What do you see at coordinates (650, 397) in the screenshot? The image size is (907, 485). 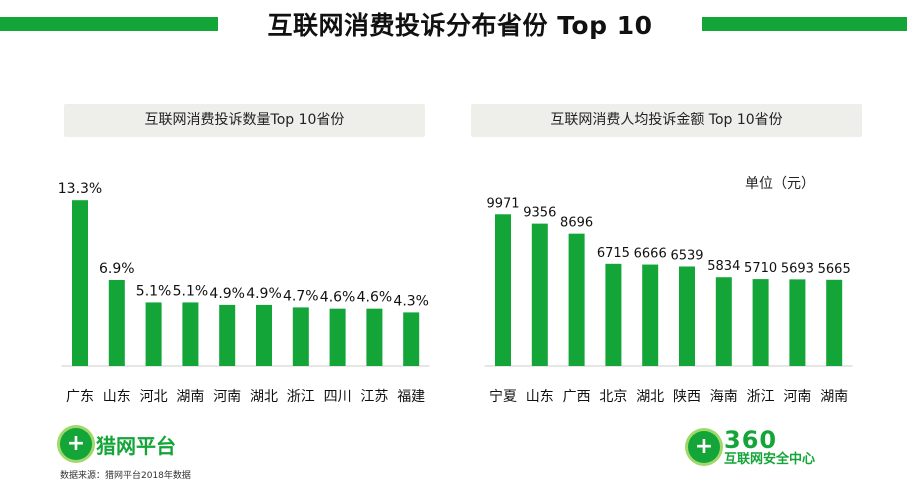 I see `category-label-amount-4: 湖北` at bounding box center [650, 397].